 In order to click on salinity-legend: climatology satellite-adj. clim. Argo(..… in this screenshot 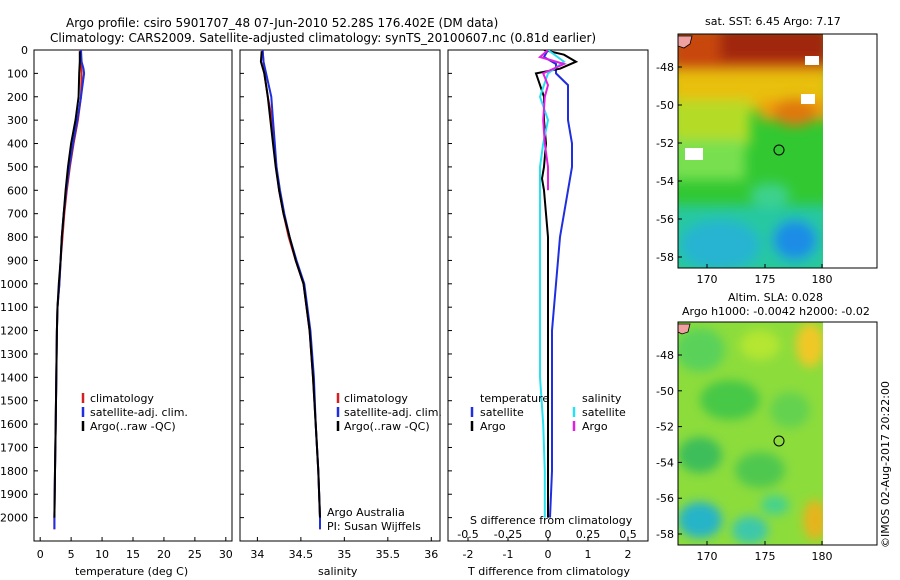, I will do `click(384, 462)`.